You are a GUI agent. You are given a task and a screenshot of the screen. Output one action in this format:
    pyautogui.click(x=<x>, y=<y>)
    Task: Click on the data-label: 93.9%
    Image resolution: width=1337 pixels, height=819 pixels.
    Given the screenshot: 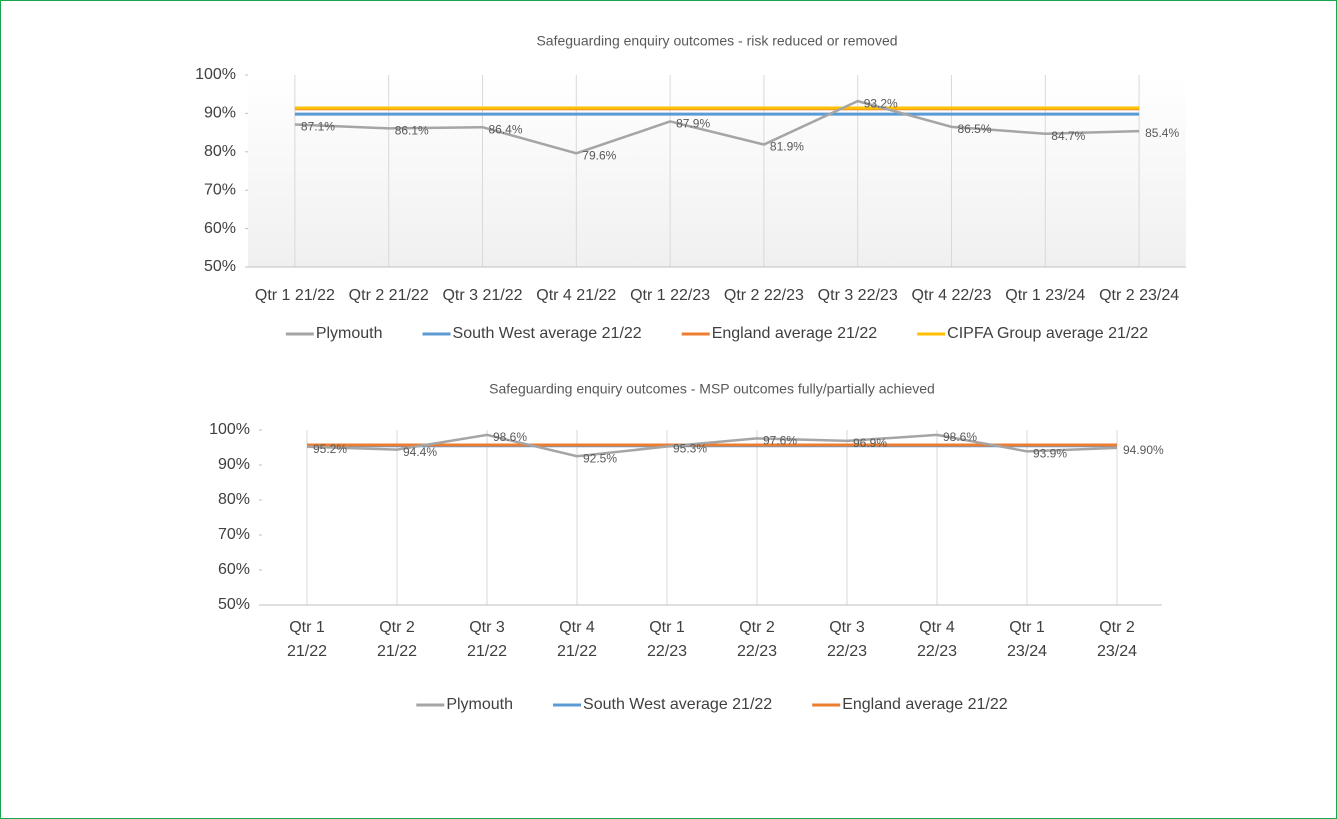 What is the action you would take?
    pyautogui.click(x=1050, y=454)
    